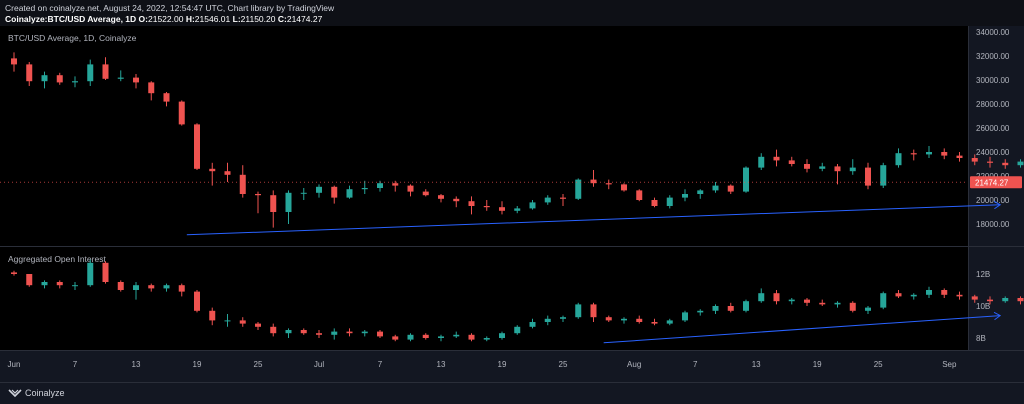 This screenshot has height=404, width=1024. I want to click on trend-line, so click(593, 220).